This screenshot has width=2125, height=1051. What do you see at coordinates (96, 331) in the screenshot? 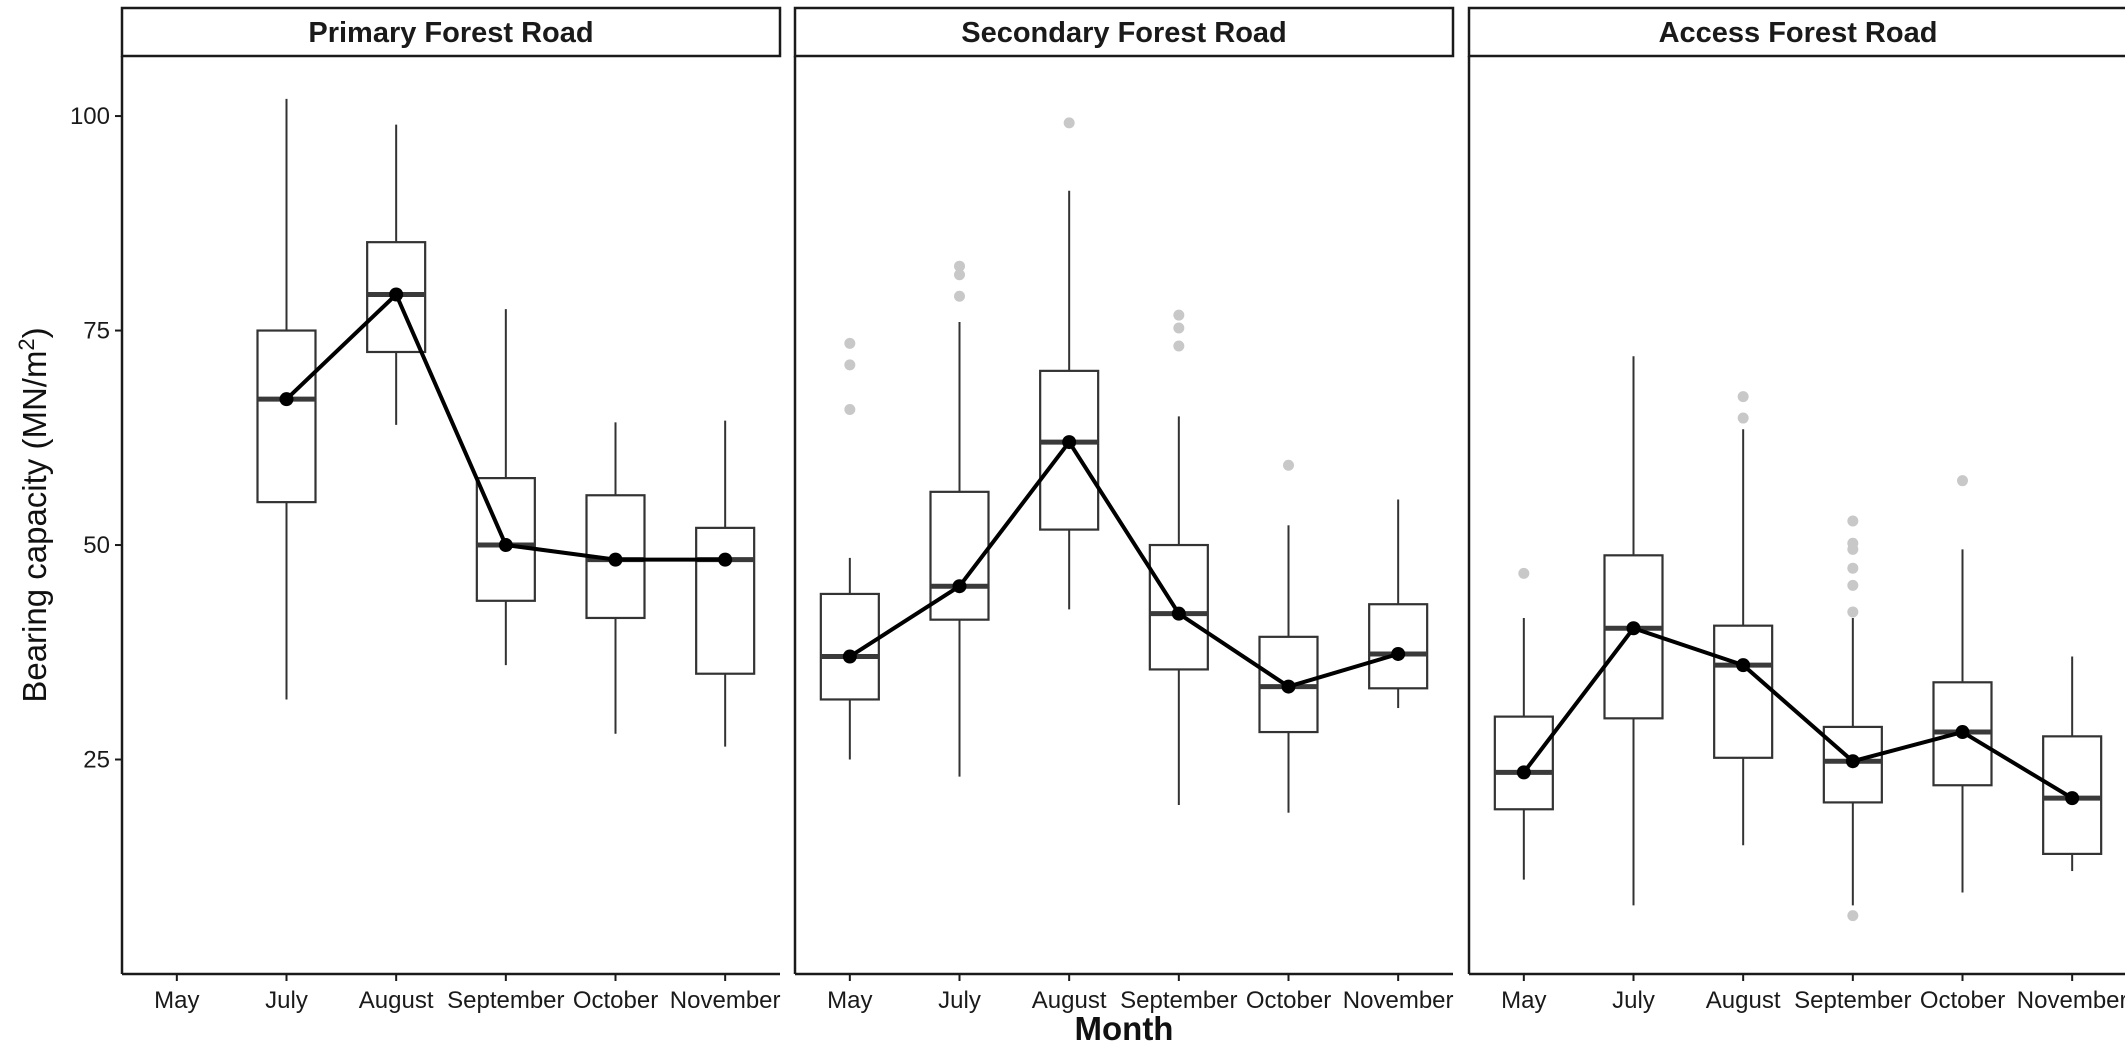
I see `y-tick-label-75: 75` at bounding box center [96, 331].